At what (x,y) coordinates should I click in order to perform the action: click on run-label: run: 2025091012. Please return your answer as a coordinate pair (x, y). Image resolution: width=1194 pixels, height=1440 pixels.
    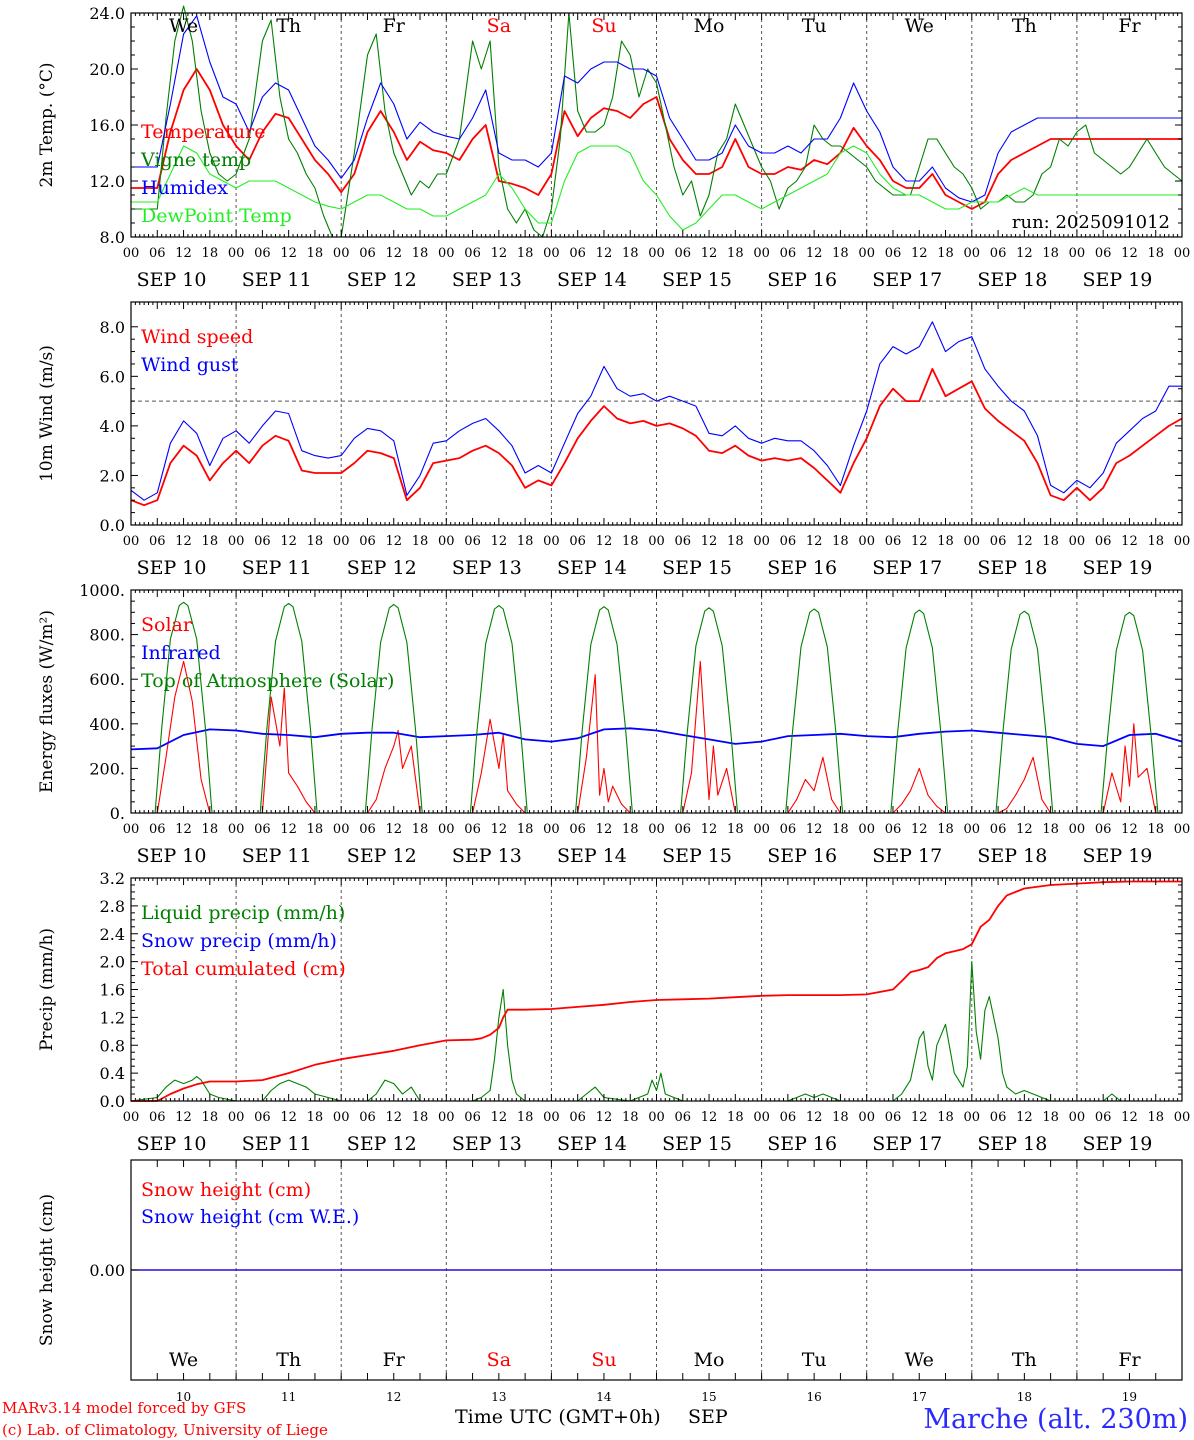
    Looking at the image, I should click on (1091, 222).